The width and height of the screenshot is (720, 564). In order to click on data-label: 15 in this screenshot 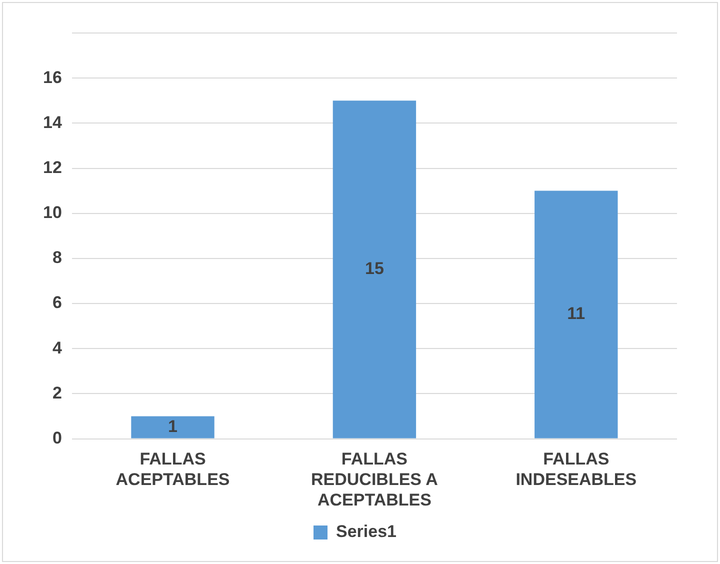, I will do `click(374, 268)`.